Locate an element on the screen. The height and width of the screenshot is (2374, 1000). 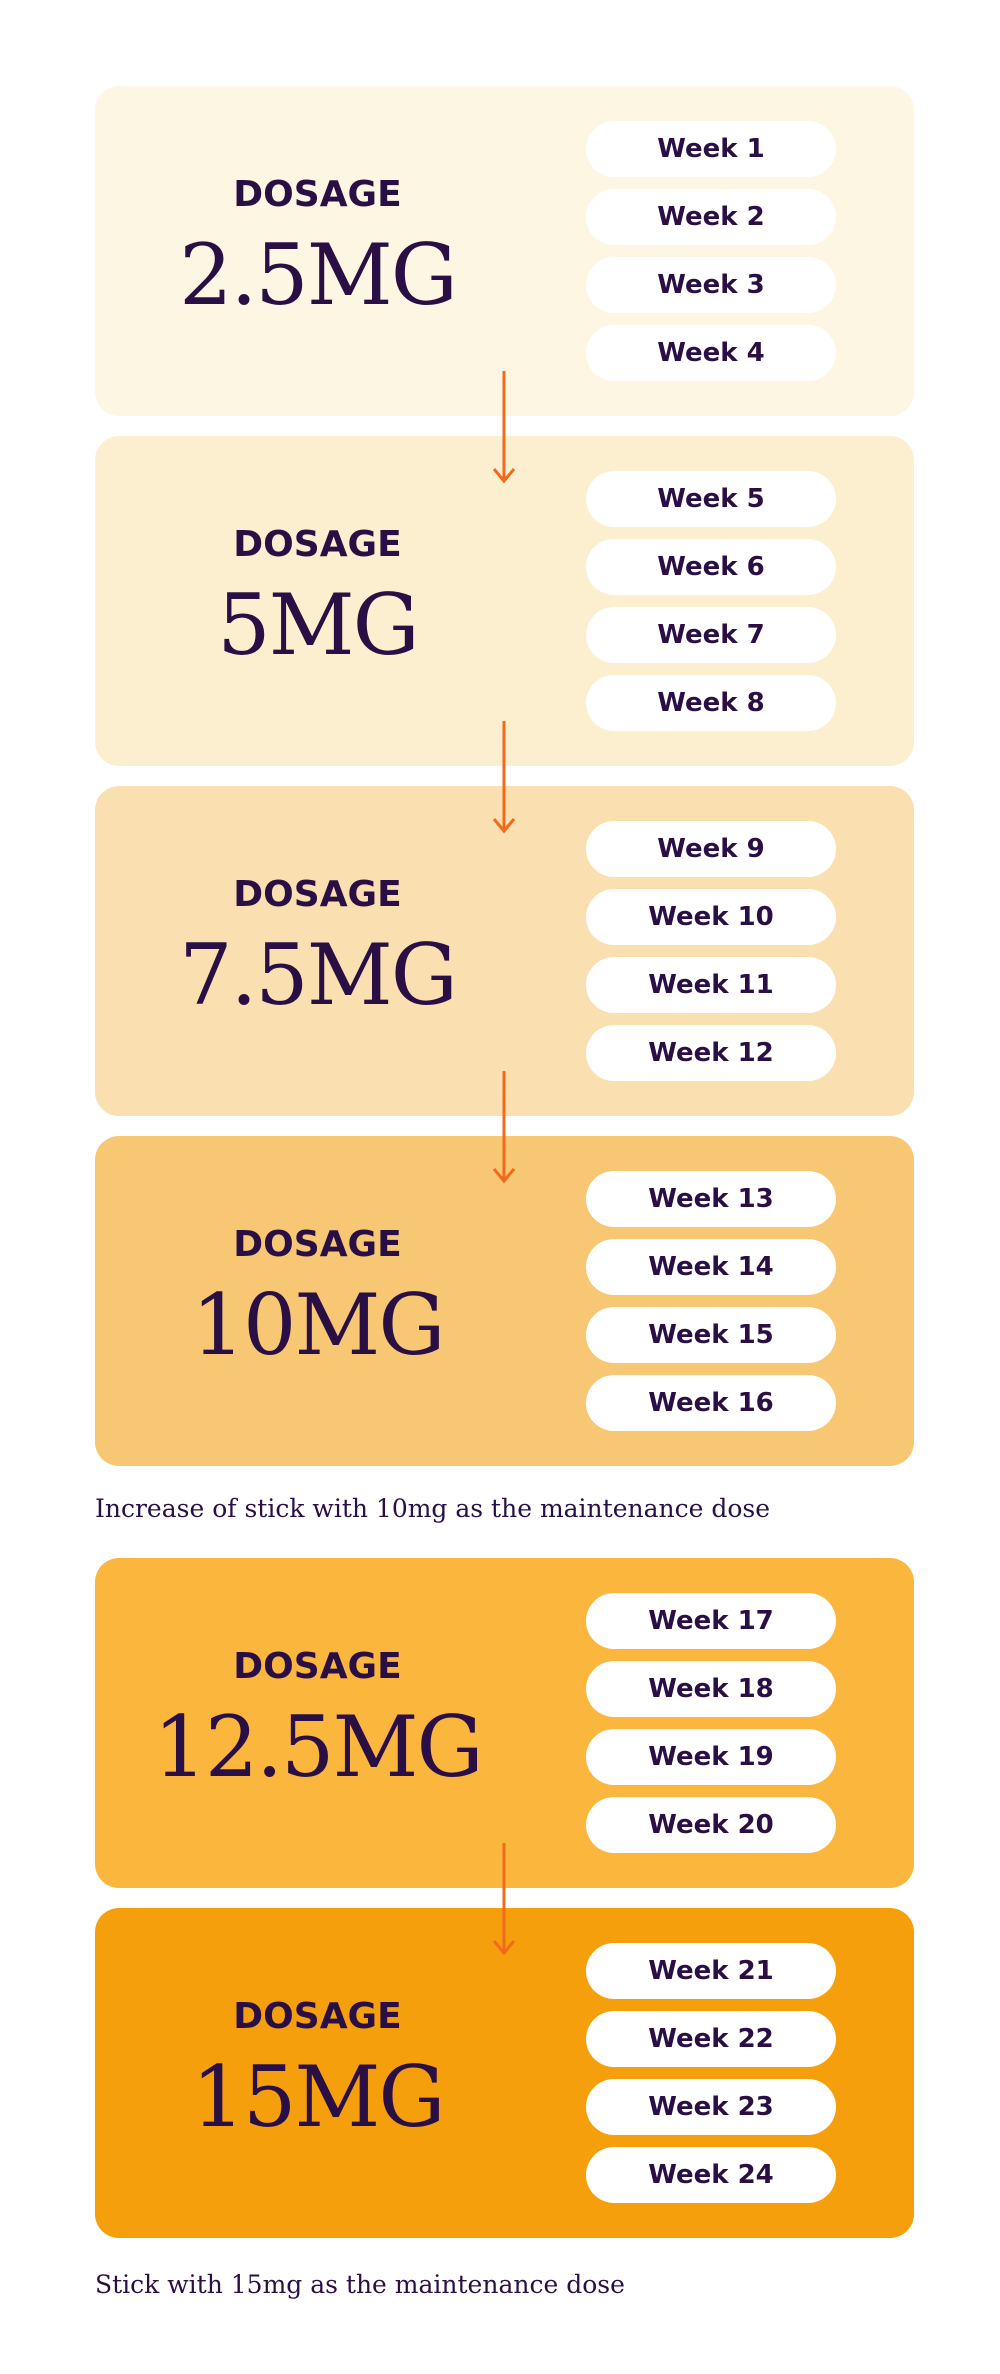
week-pill: Week 12 is located at coordinates (711, 1053).